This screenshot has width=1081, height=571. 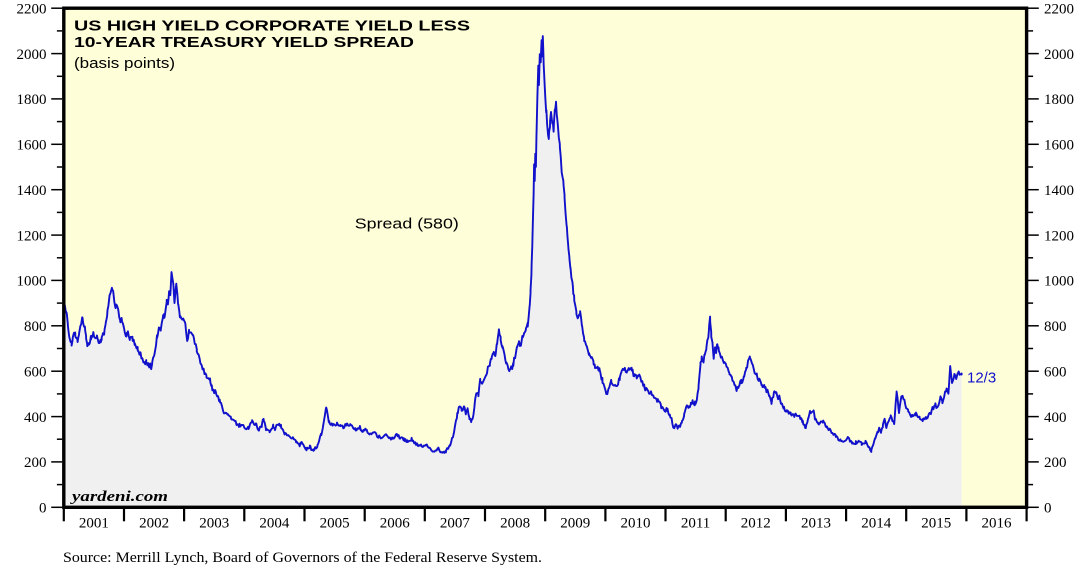 I want to click on svg-text: 2007, so click(x=455, y=524).